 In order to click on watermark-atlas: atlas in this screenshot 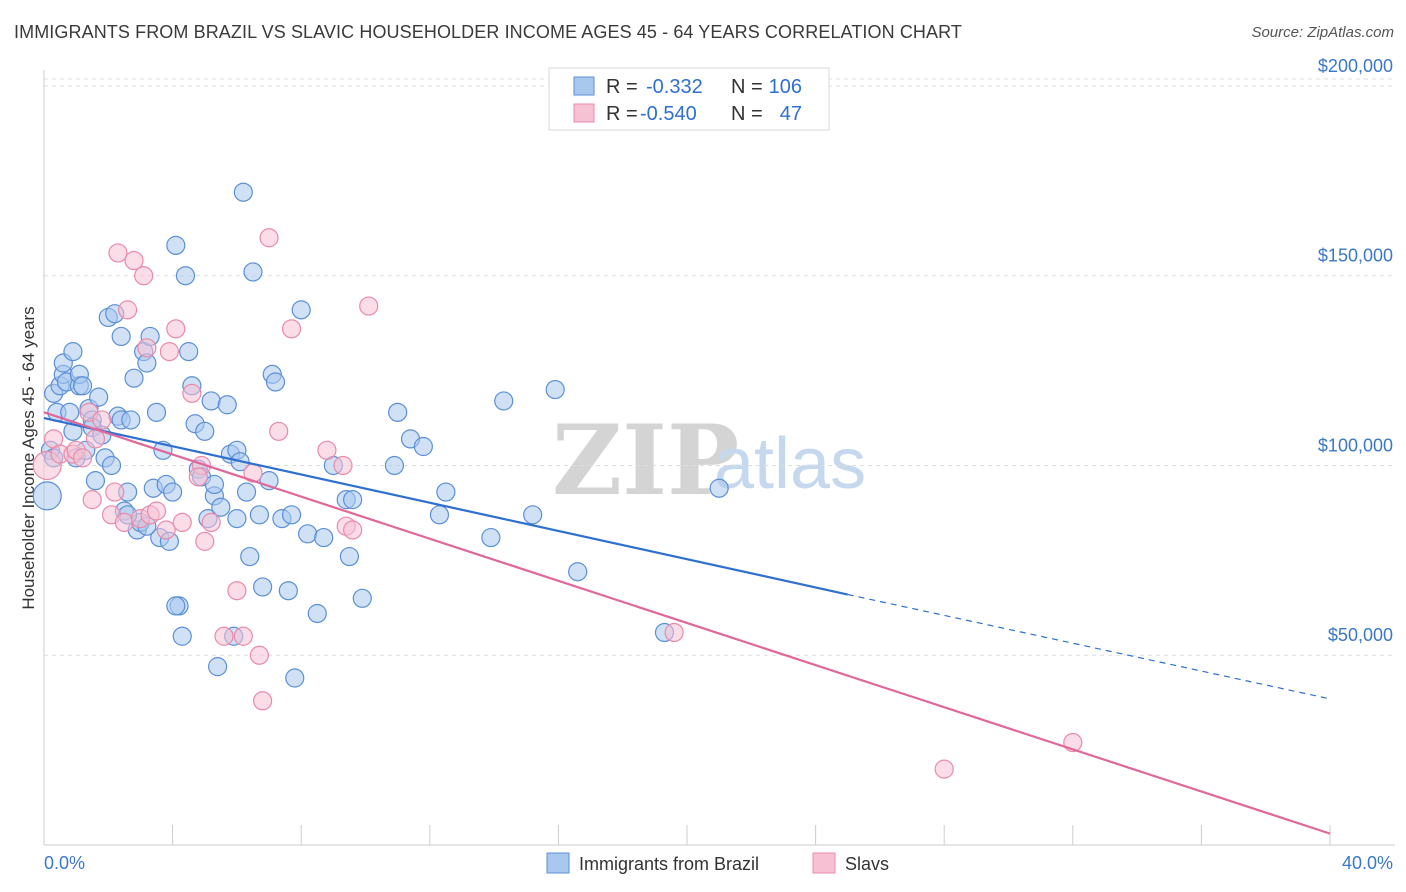, I will do `click(790, 464)`.